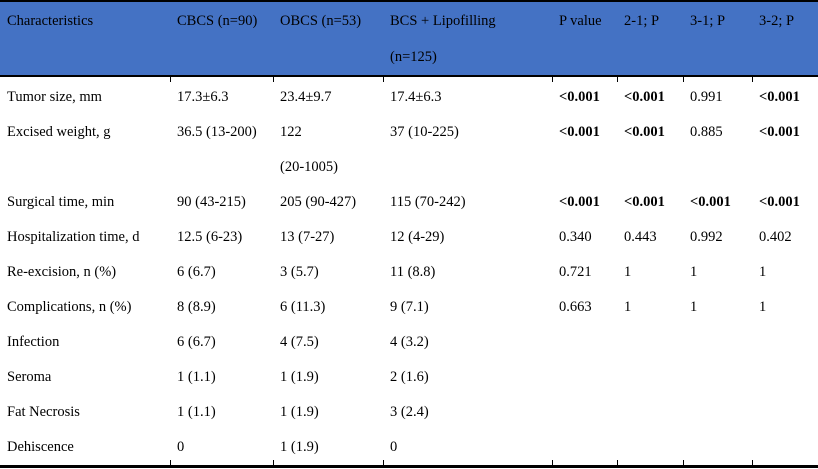  Describe the element at coordinates (196, 307) in the screenshot. I see `cell-text: 8 (8.9)` at that location.